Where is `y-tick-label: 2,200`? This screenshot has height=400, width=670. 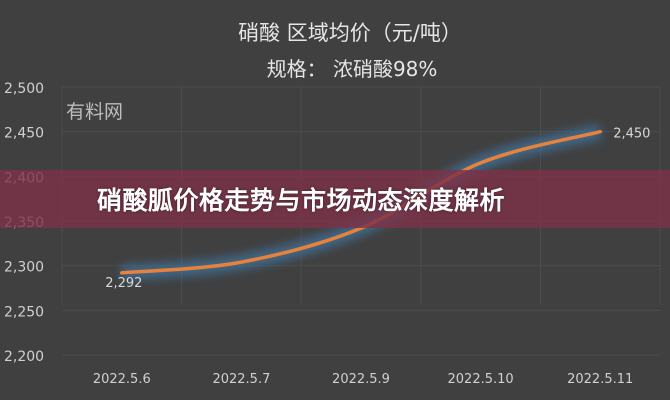 y-tick-label: 2,200 is located at coordinates (24, 357).